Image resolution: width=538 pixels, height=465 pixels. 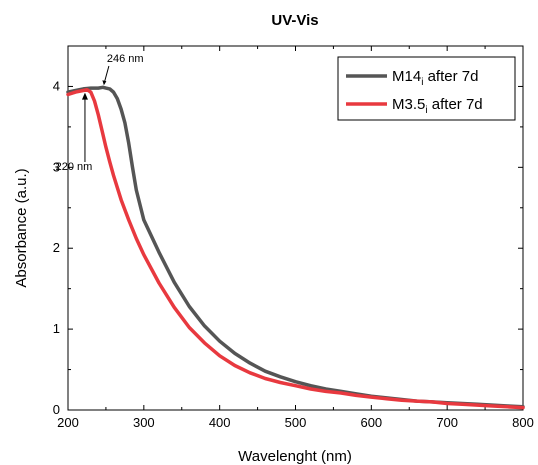 What do you see at coordinates (523, 422) in the screenshot?
I see `x-tick-label: 800` at bounding box center [523, 422].